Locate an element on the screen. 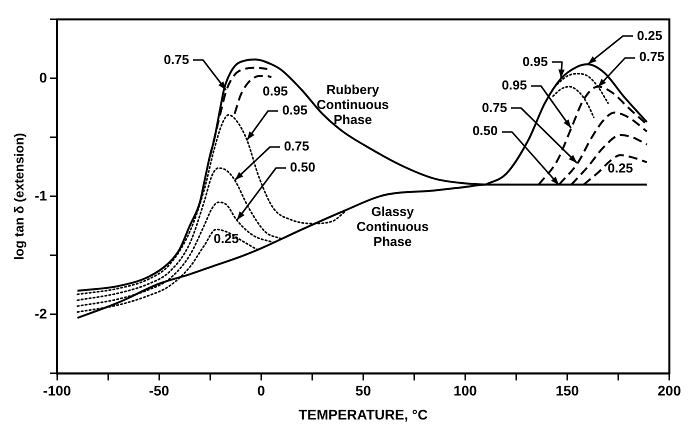 The height and width of the screenshot is (436, 692). x-tick-label: -50 is located at coordinates (159, 390).